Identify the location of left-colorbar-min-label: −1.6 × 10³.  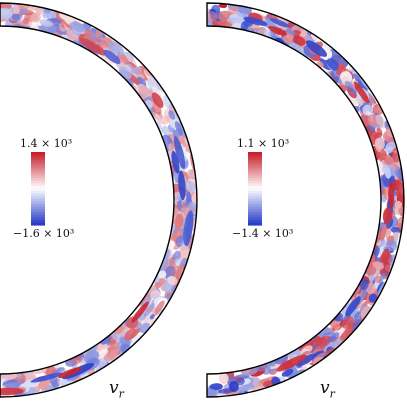
(44, 233).